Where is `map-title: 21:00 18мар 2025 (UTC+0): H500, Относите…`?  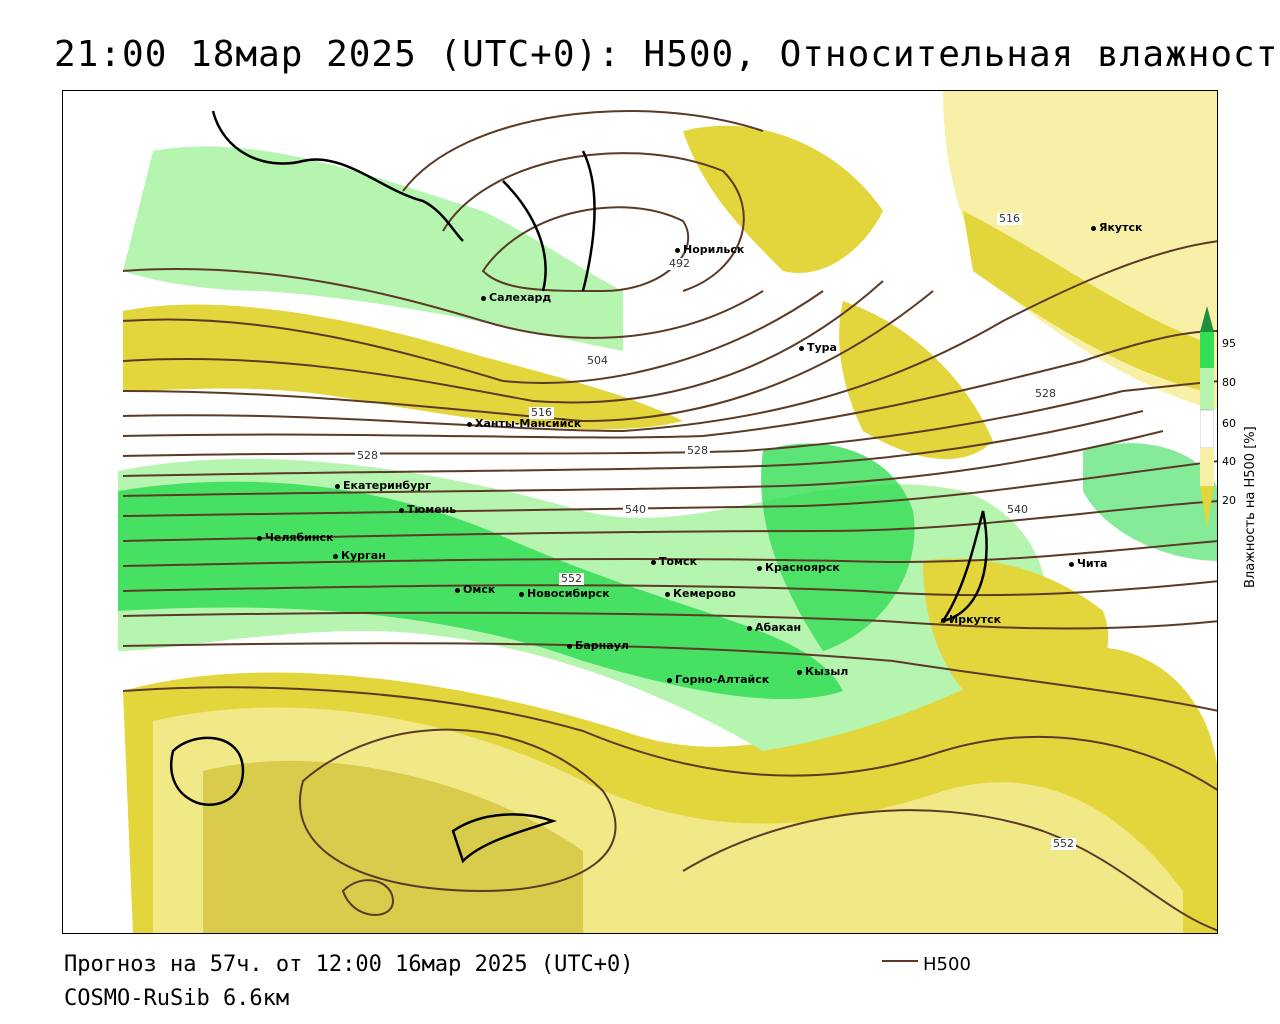
map-title: 21:00 18мар 2025 (UTC+0): H500, Относите… is located at coordinates (667, 54).